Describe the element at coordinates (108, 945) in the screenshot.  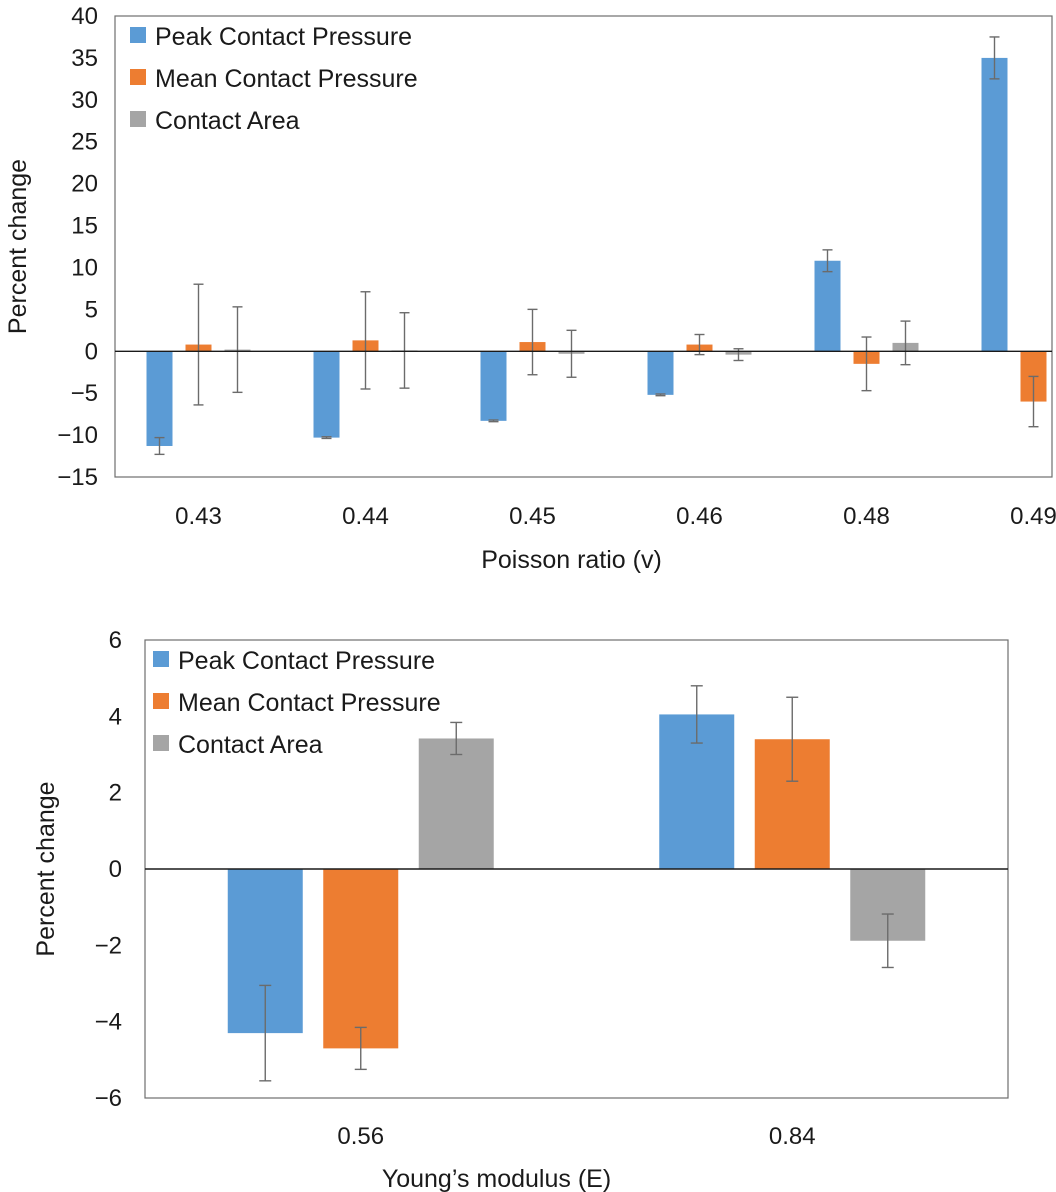
I see `y-tick-label: −2` at that location.